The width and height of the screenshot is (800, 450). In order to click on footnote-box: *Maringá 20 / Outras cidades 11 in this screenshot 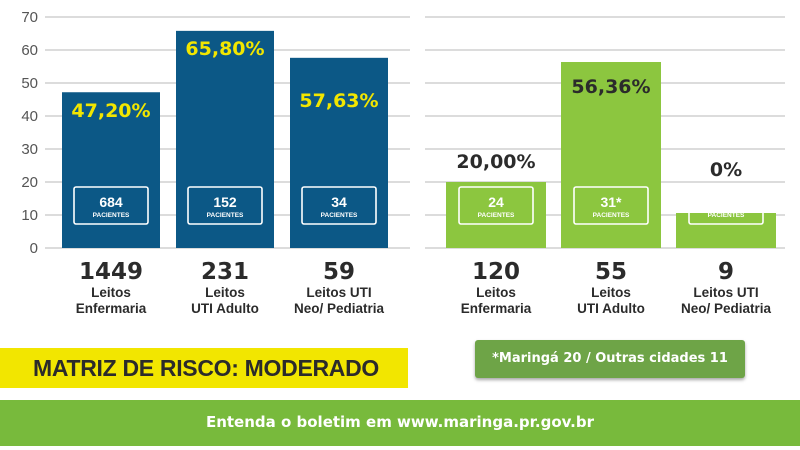, I will do `click(610, 359)`.